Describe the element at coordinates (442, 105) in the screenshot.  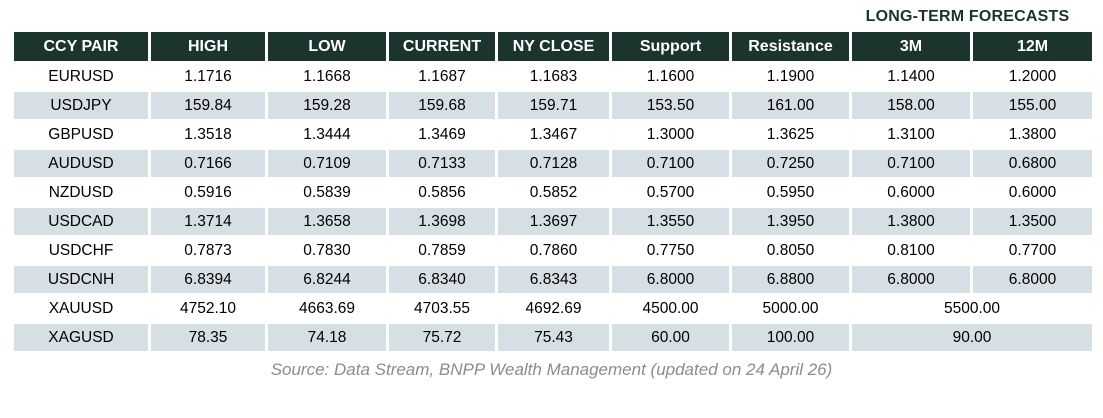
I see `current-cell: 159.68` at that location.